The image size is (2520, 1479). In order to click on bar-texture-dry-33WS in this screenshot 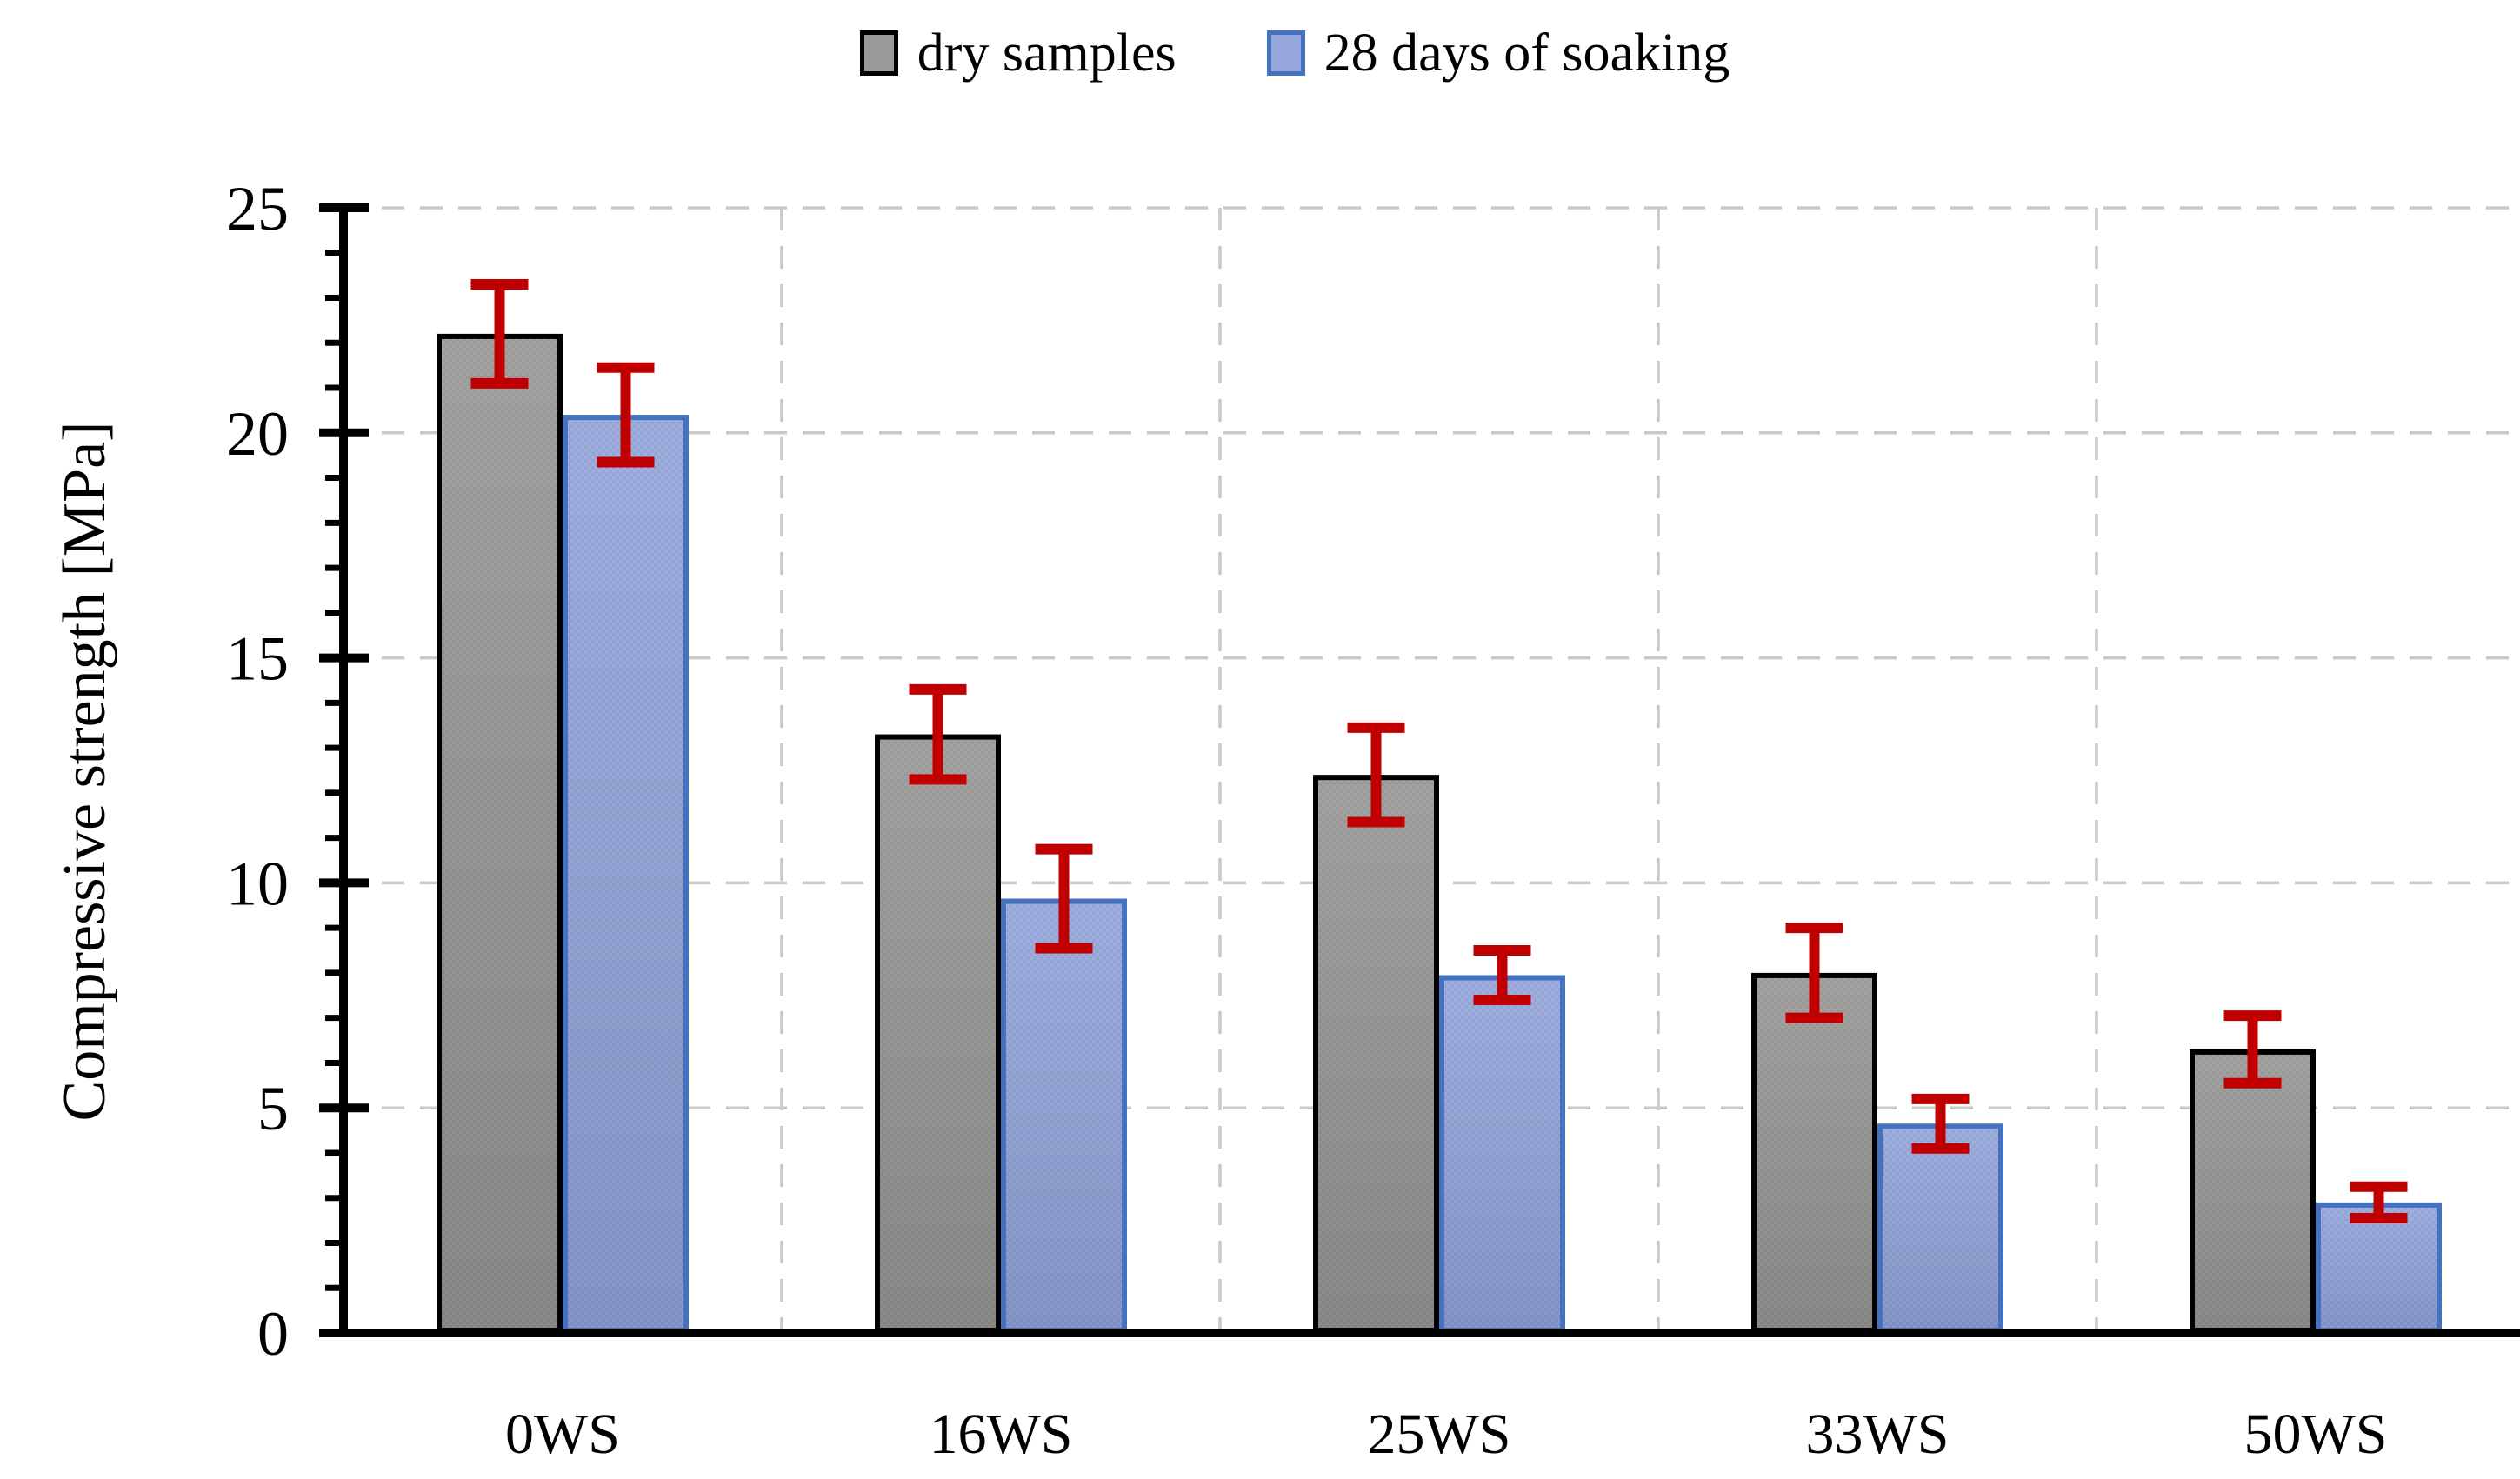, I will do `click(1814, 1152)`.